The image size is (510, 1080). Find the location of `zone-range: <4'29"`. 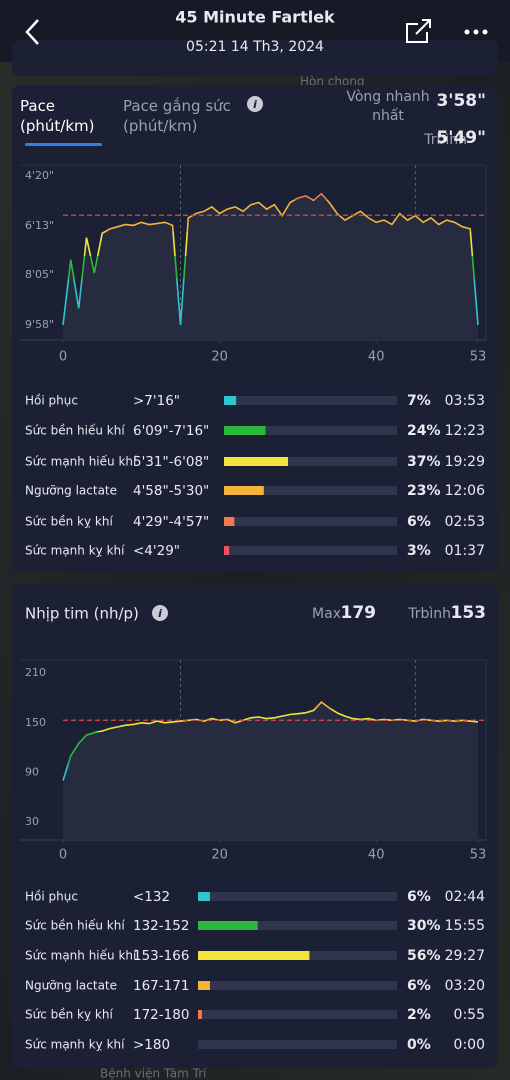

zone-range: <4'29" is located at coordinates (156, 551).